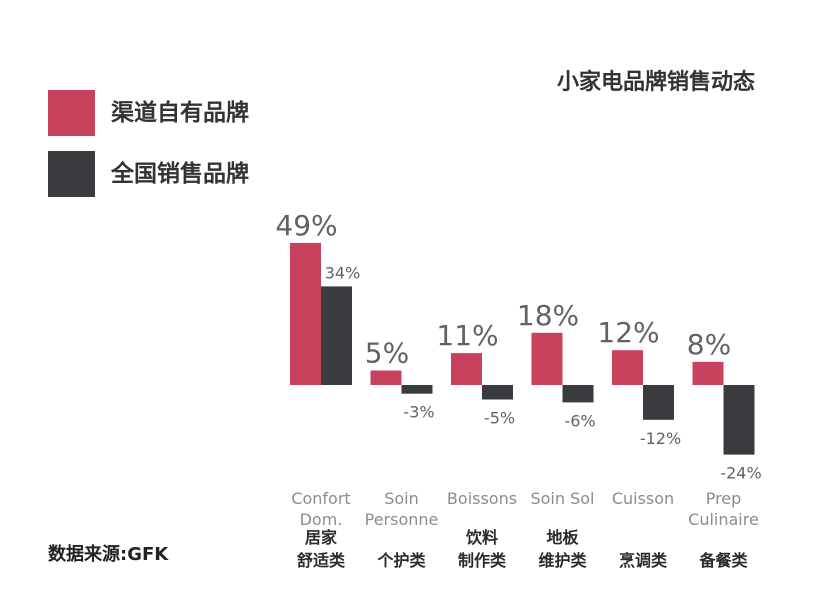  I want to click on legend-swatch-private-label, so click(71, 113).